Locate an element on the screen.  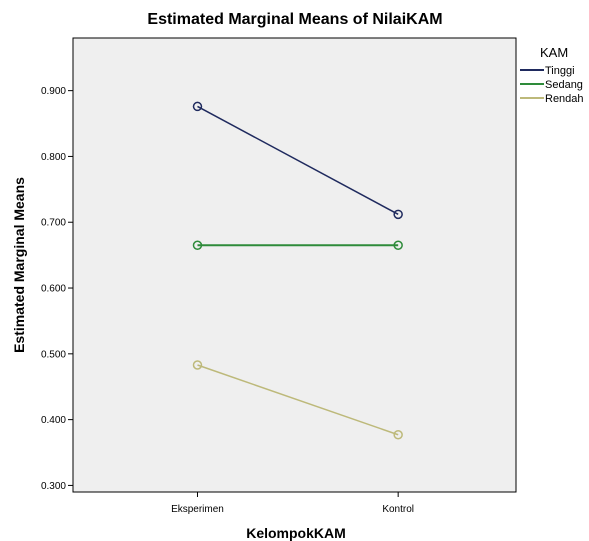
legend-label: Sedang is located at coordinates (564, 85).